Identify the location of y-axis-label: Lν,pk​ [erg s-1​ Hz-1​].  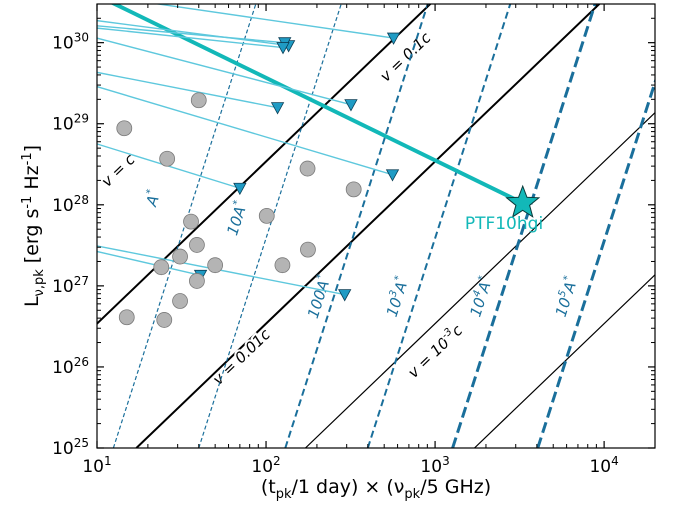
(33, 226).